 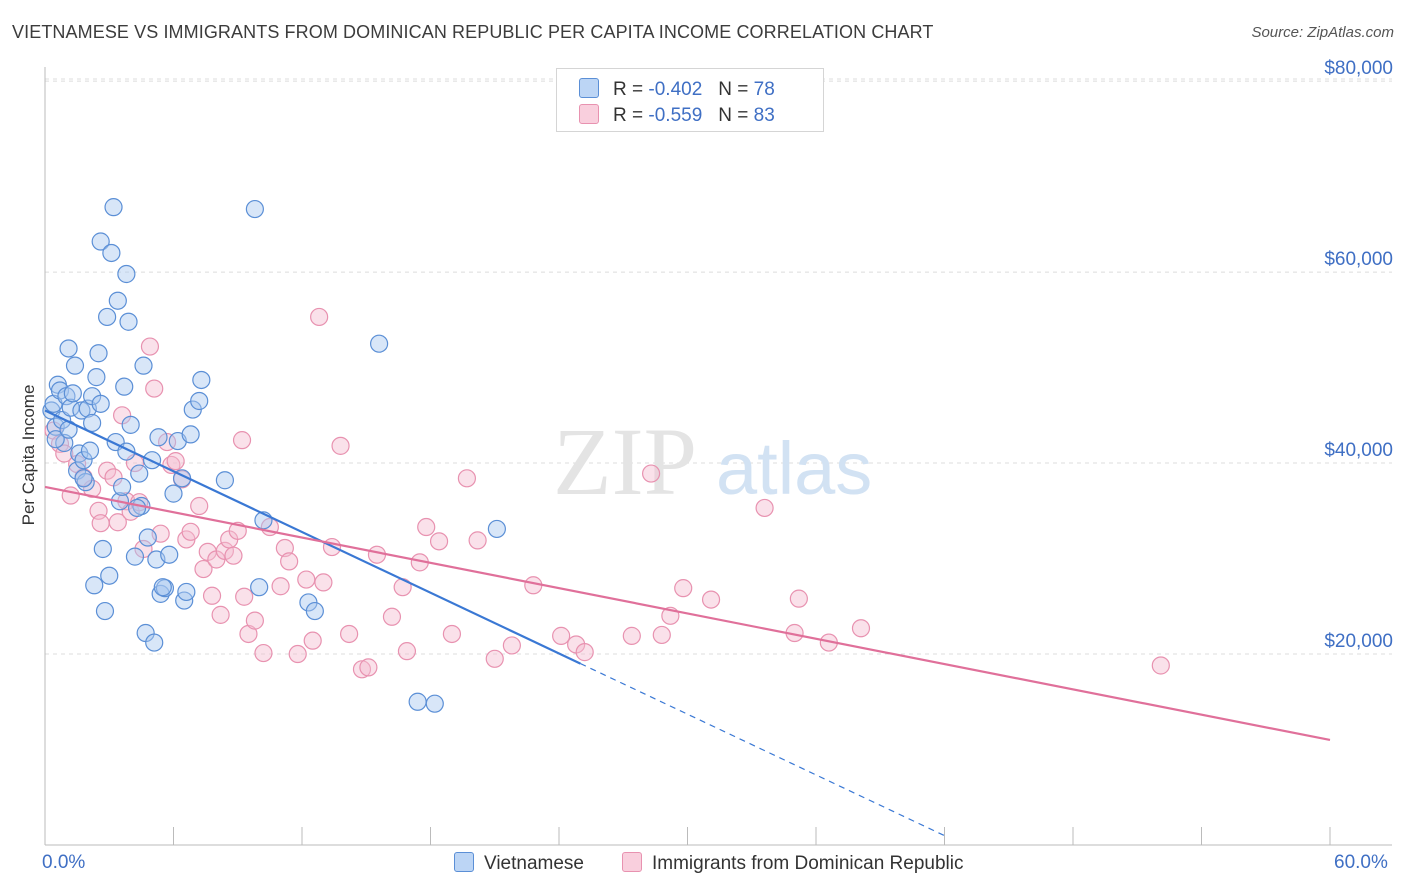 What do you see at coordinates (632, 862) in the screenshot?
I see `bottom-legend-swatch-pink` at bounding box center [632, 862].